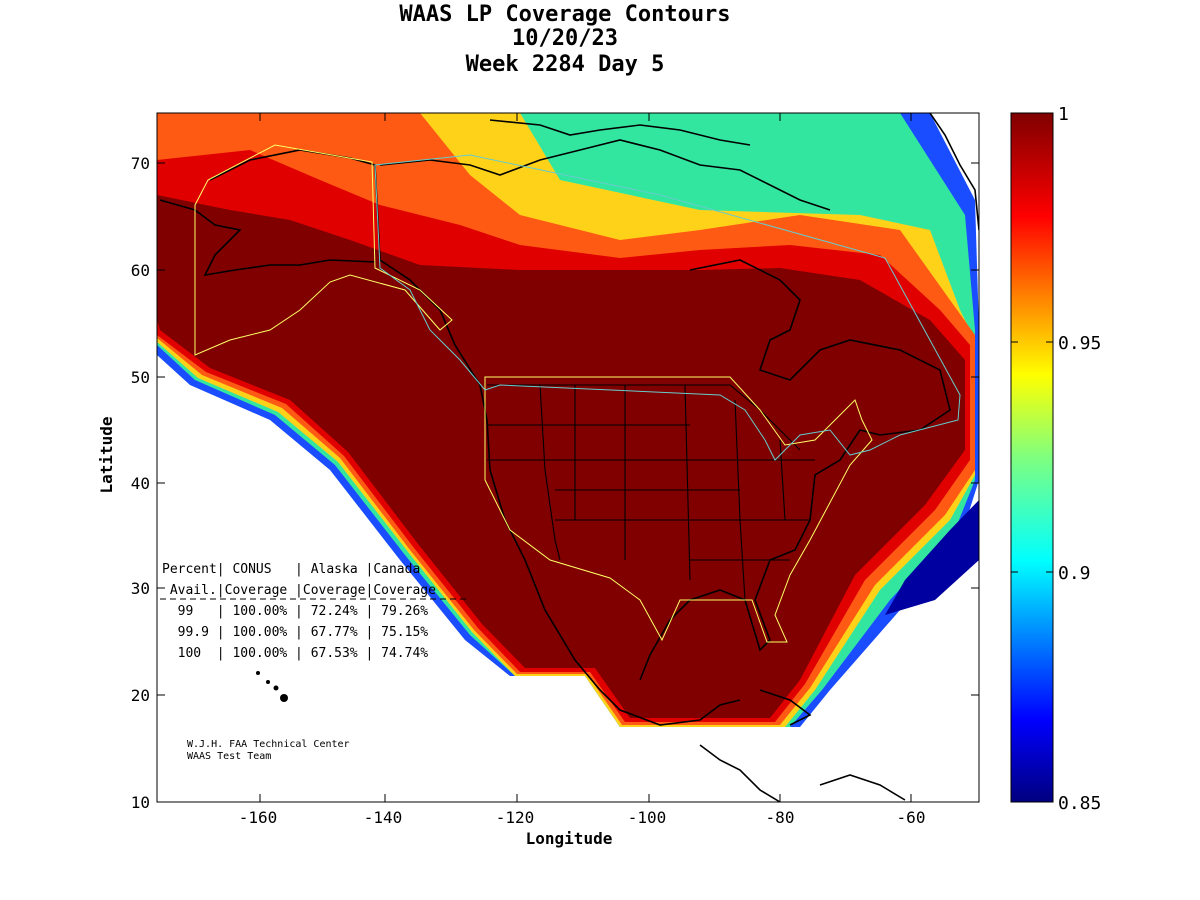 The width and height of the screenshot is (1200, 900). What do you see at coordinates (272, 686) in the screenshot?
I see `hawaii-islands` at bounding box center [272, 686].